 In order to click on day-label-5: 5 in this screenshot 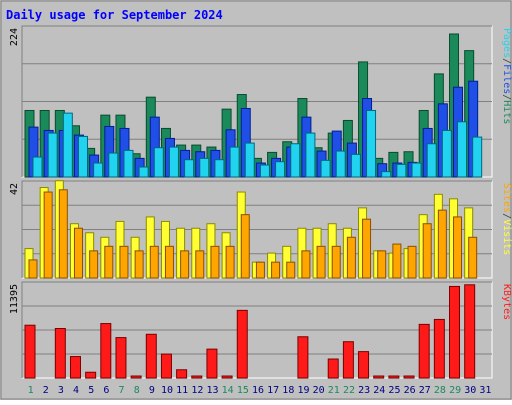, I will do `click(91, 390)`.